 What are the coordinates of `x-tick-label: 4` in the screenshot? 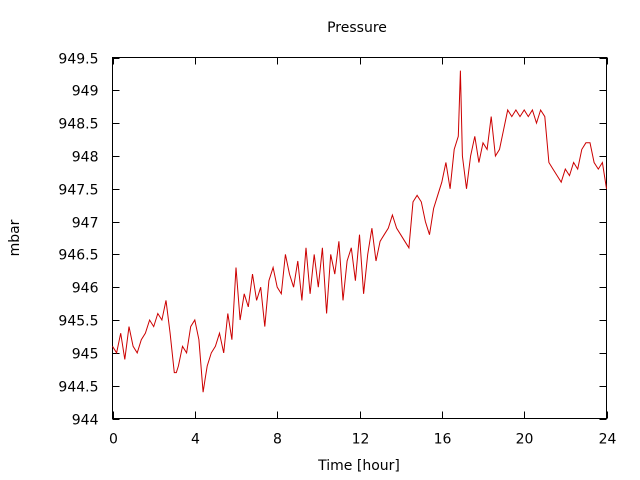 It's located at (195, 440).